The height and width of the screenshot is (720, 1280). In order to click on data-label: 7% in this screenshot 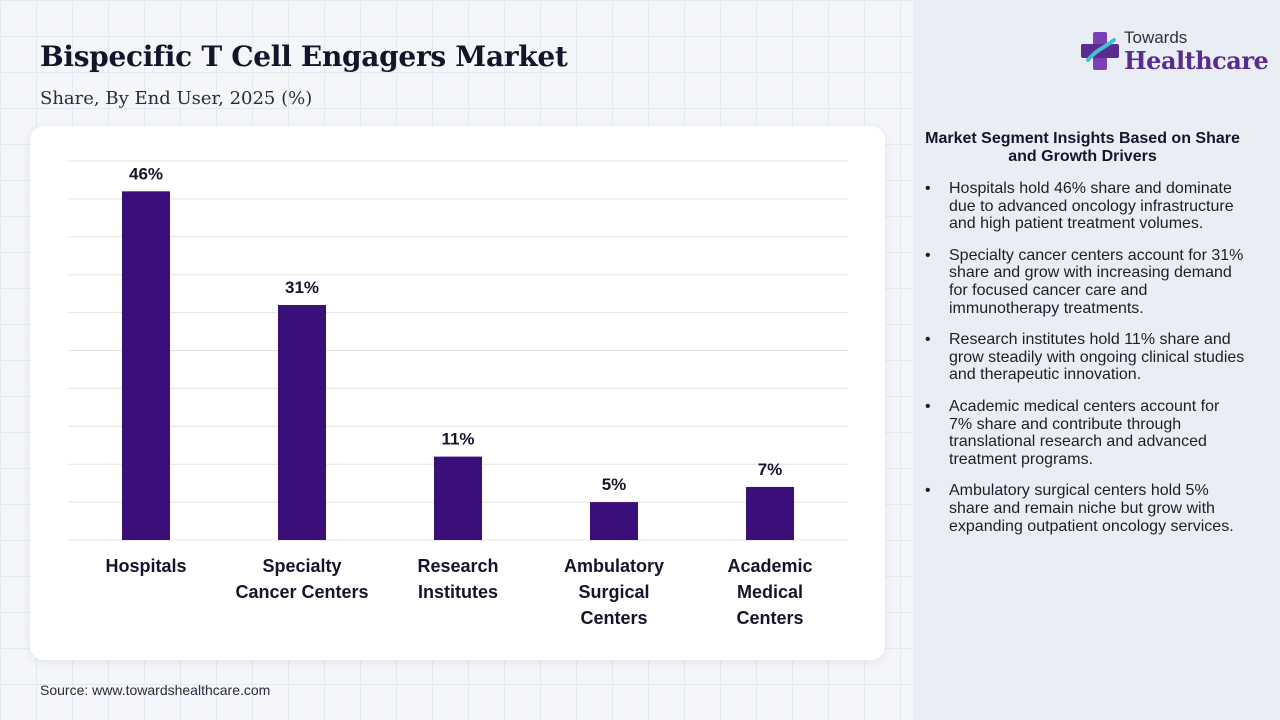, I will do `click(770, 469)`.